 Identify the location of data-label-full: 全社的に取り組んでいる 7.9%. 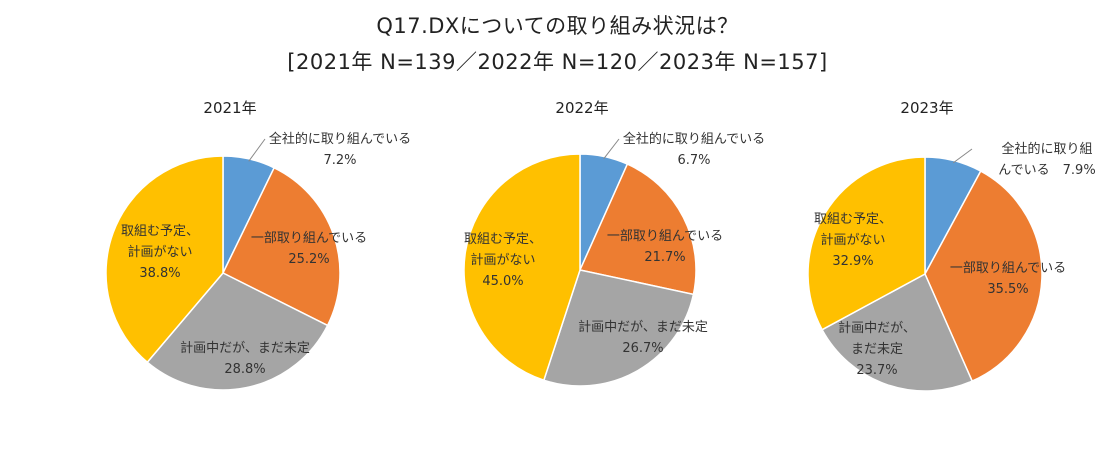
(1046, 159).